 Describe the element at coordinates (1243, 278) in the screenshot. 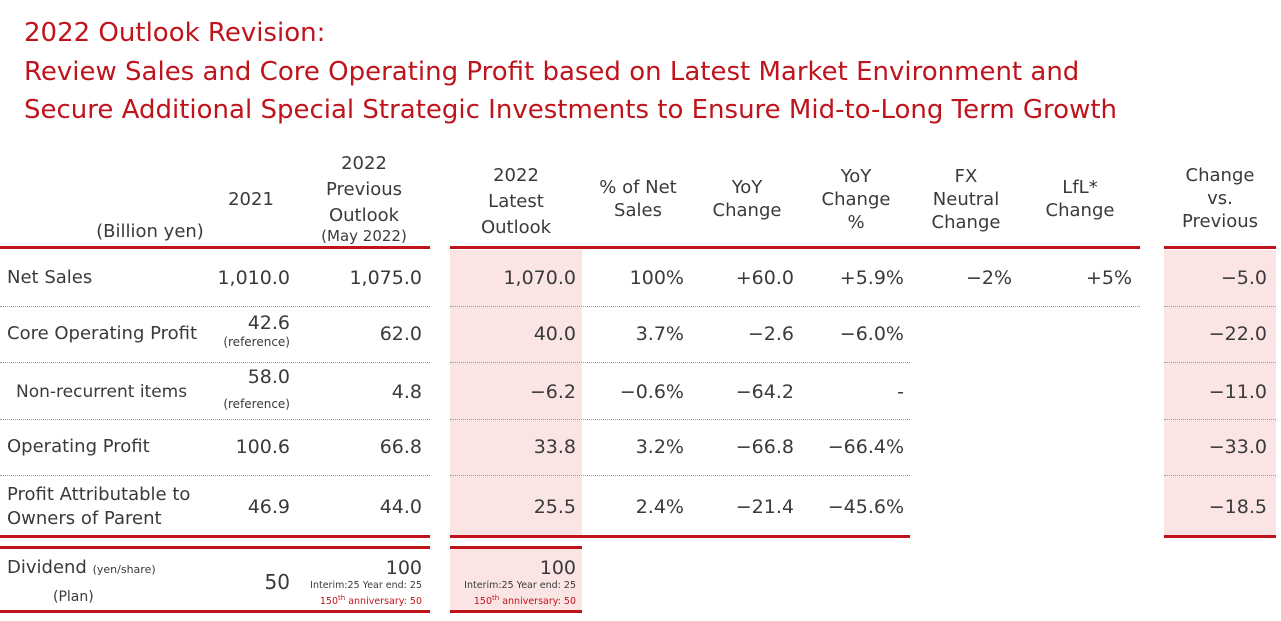

I see `cell-change-vs-prev: −5.0` at that location.